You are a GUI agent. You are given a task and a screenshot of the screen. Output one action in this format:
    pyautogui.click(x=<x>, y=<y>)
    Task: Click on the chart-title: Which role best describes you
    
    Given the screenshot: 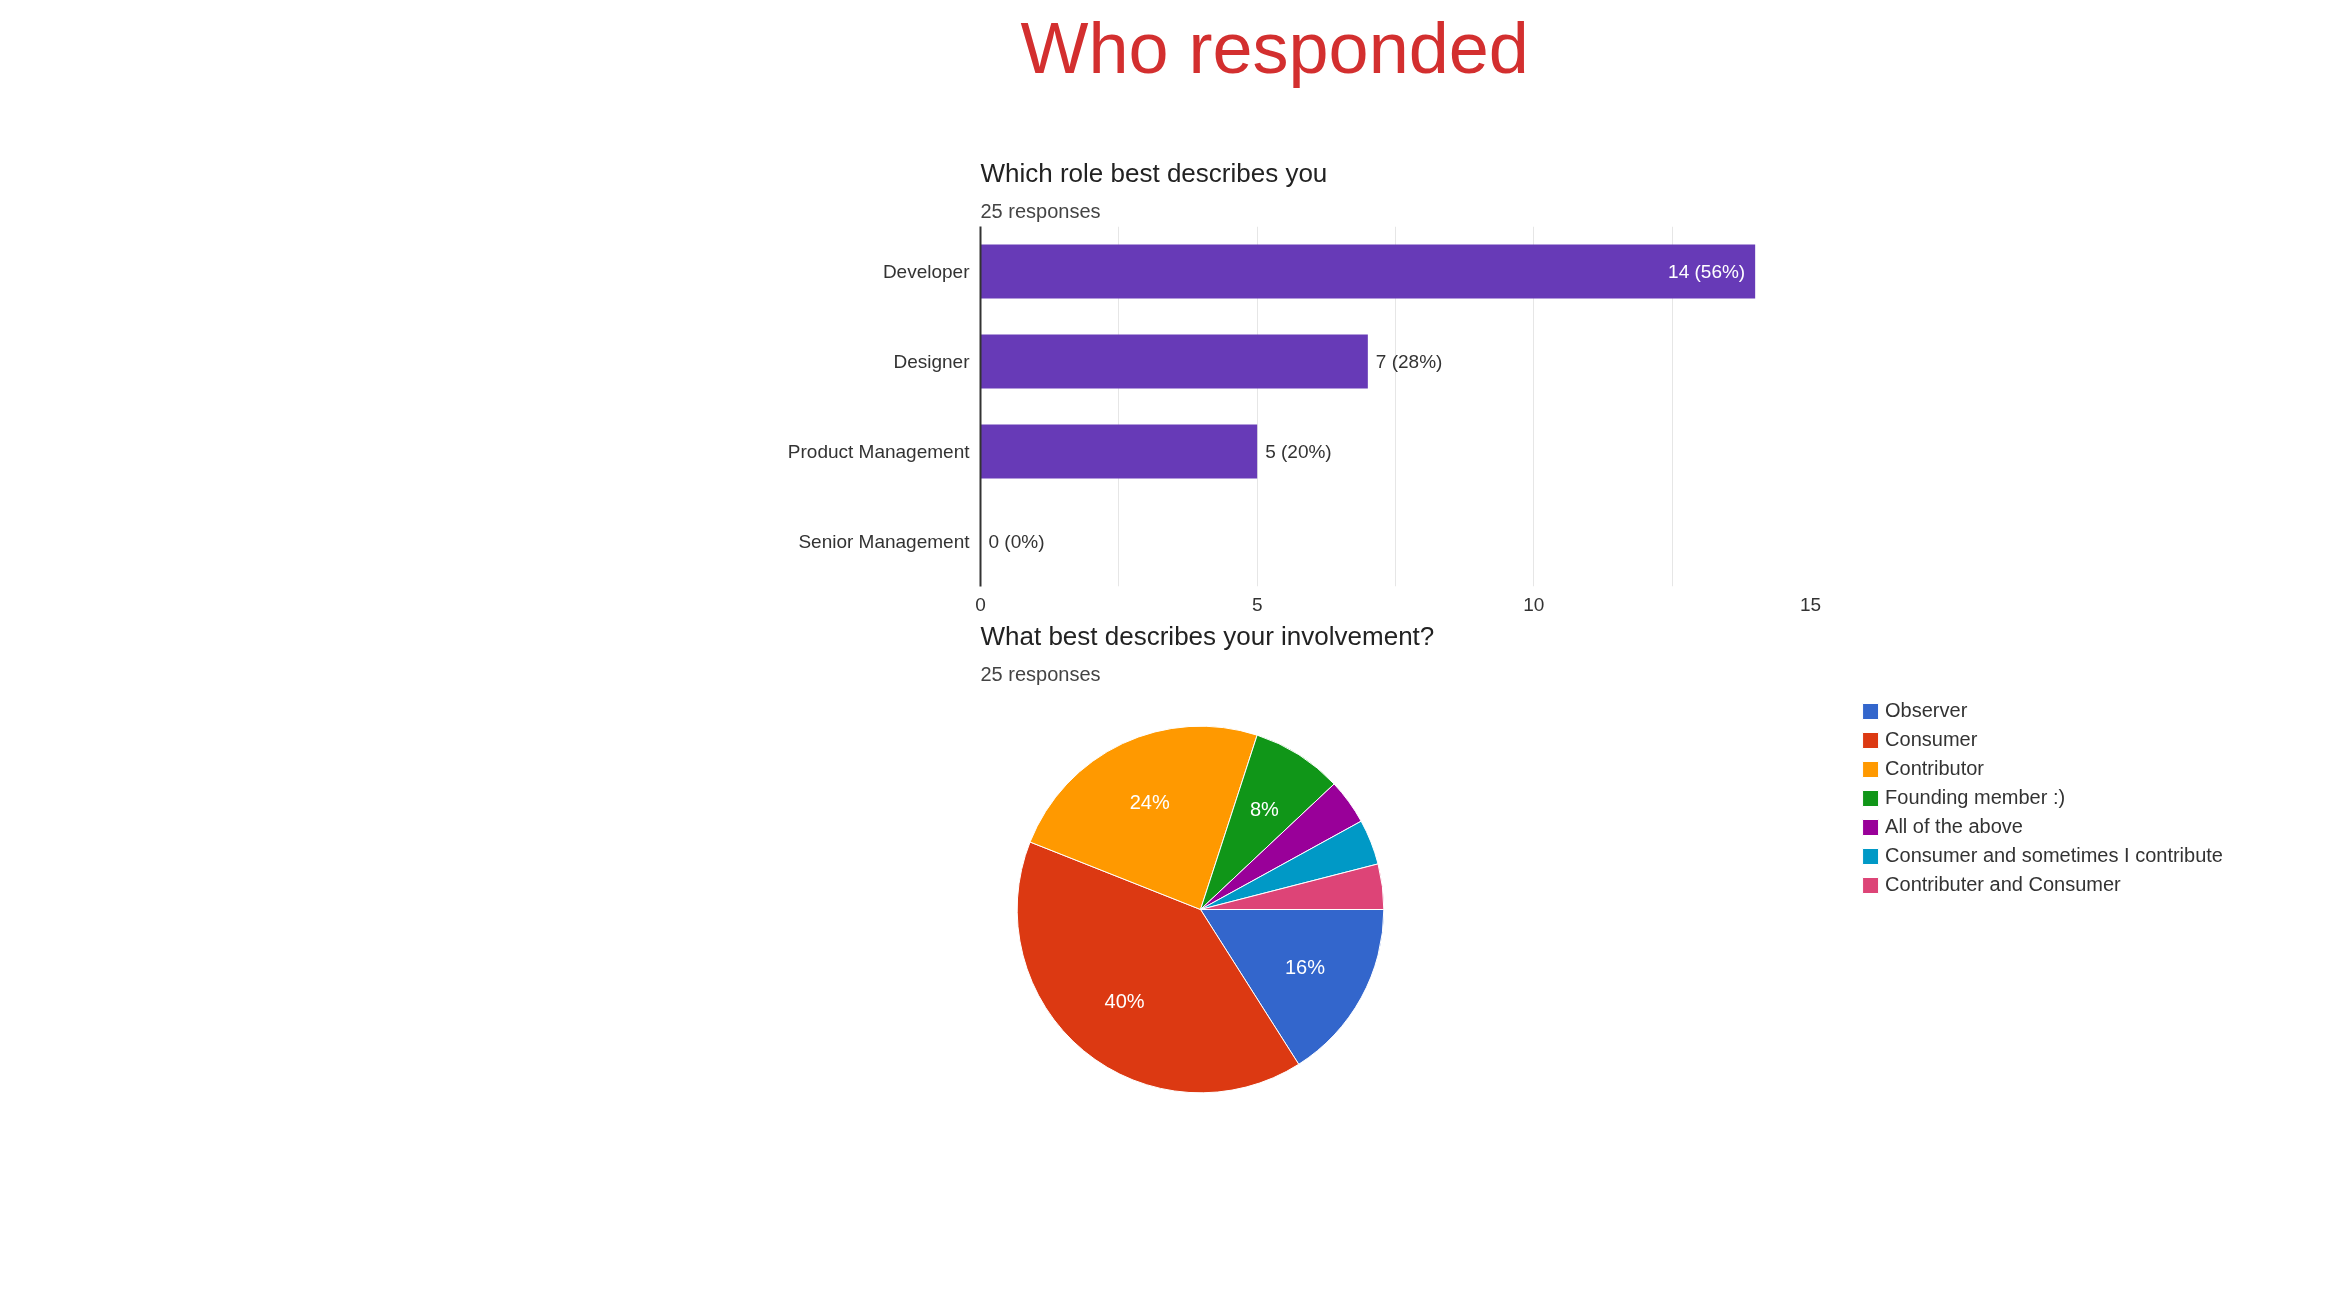 What is the action you would take?
    pyautogui.click(x=1154, y=172)
    